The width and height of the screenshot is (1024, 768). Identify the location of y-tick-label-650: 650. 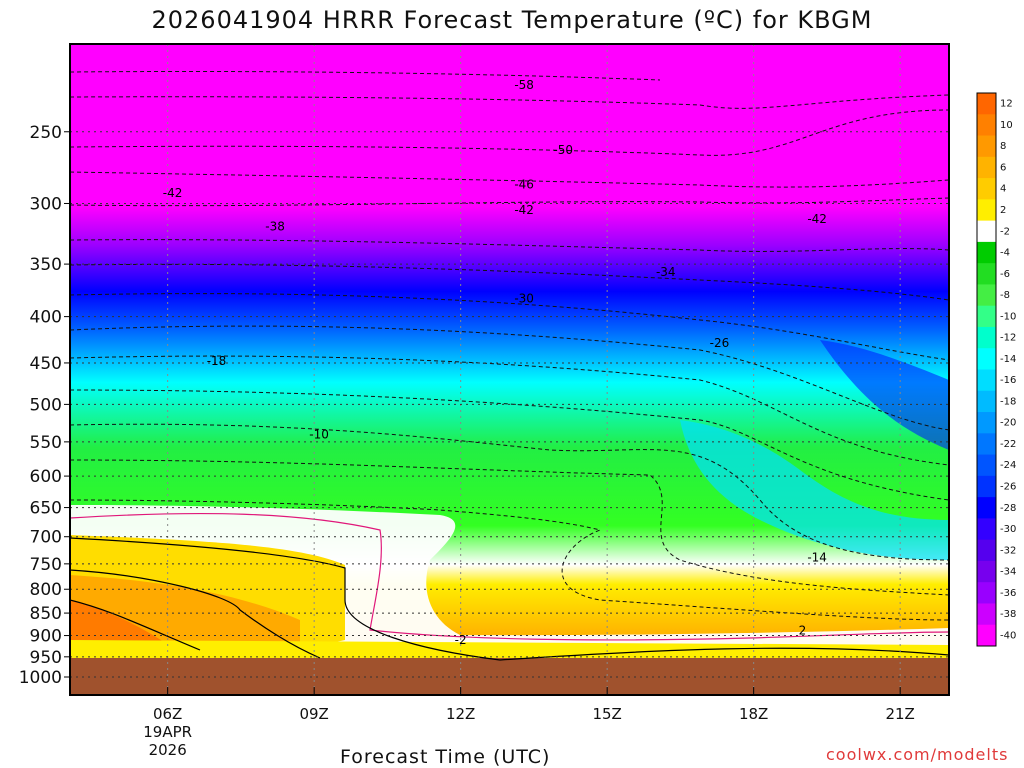
(46, 509).